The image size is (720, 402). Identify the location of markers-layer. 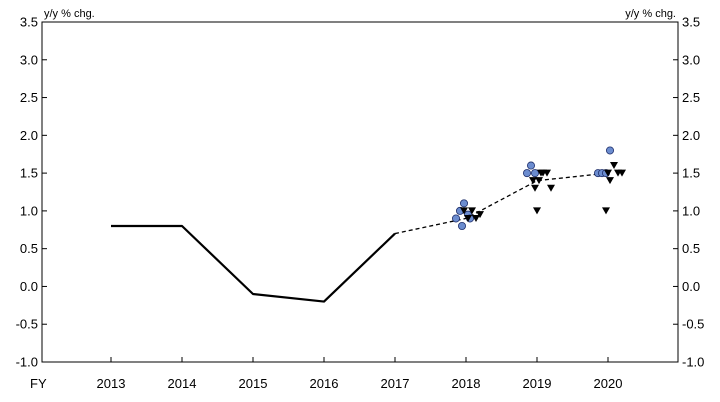
(538, 188).